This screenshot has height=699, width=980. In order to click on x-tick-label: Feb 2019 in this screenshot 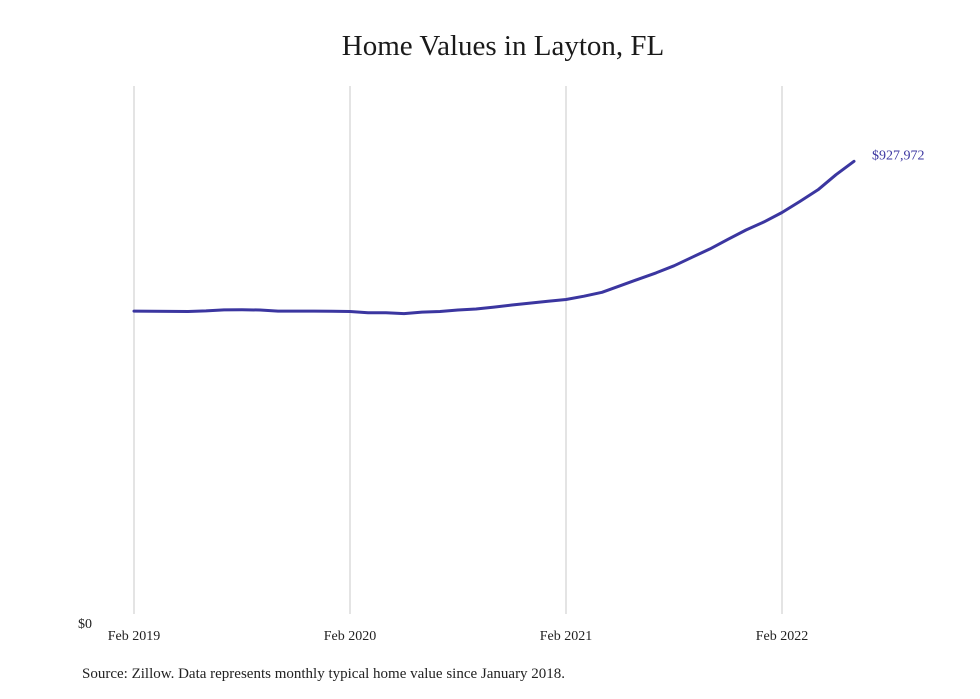, I will do `click(134, 636)`.